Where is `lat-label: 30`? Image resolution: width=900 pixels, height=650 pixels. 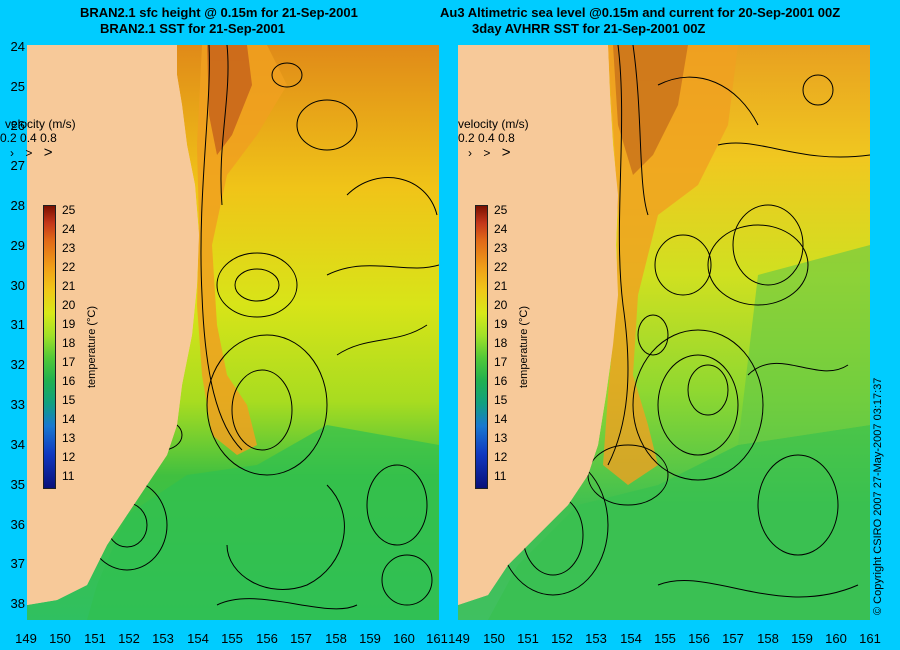 lat-label: 30 is located at coordinates (17, 285).